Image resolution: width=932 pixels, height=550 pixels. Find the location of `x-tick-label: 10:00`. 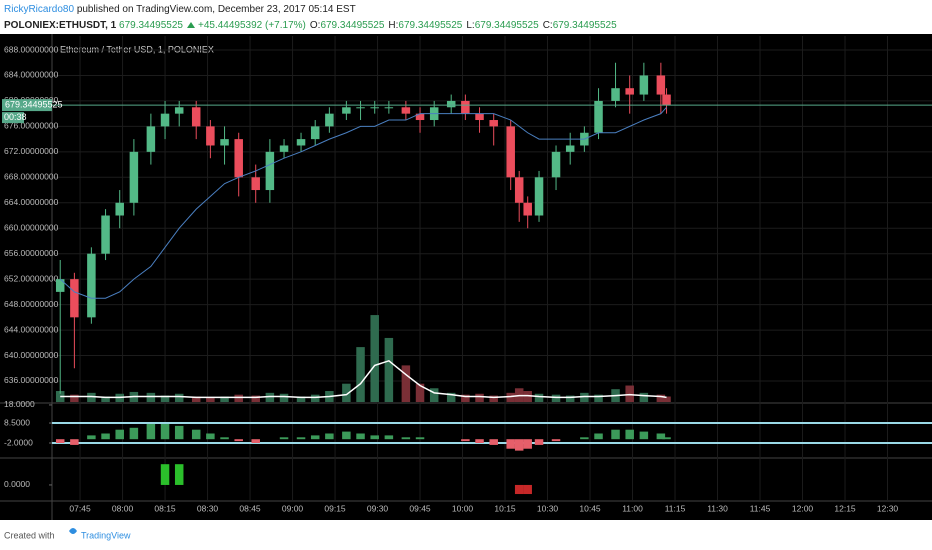

x-tick-label: 10:00 is located at coordinates (463, 508).